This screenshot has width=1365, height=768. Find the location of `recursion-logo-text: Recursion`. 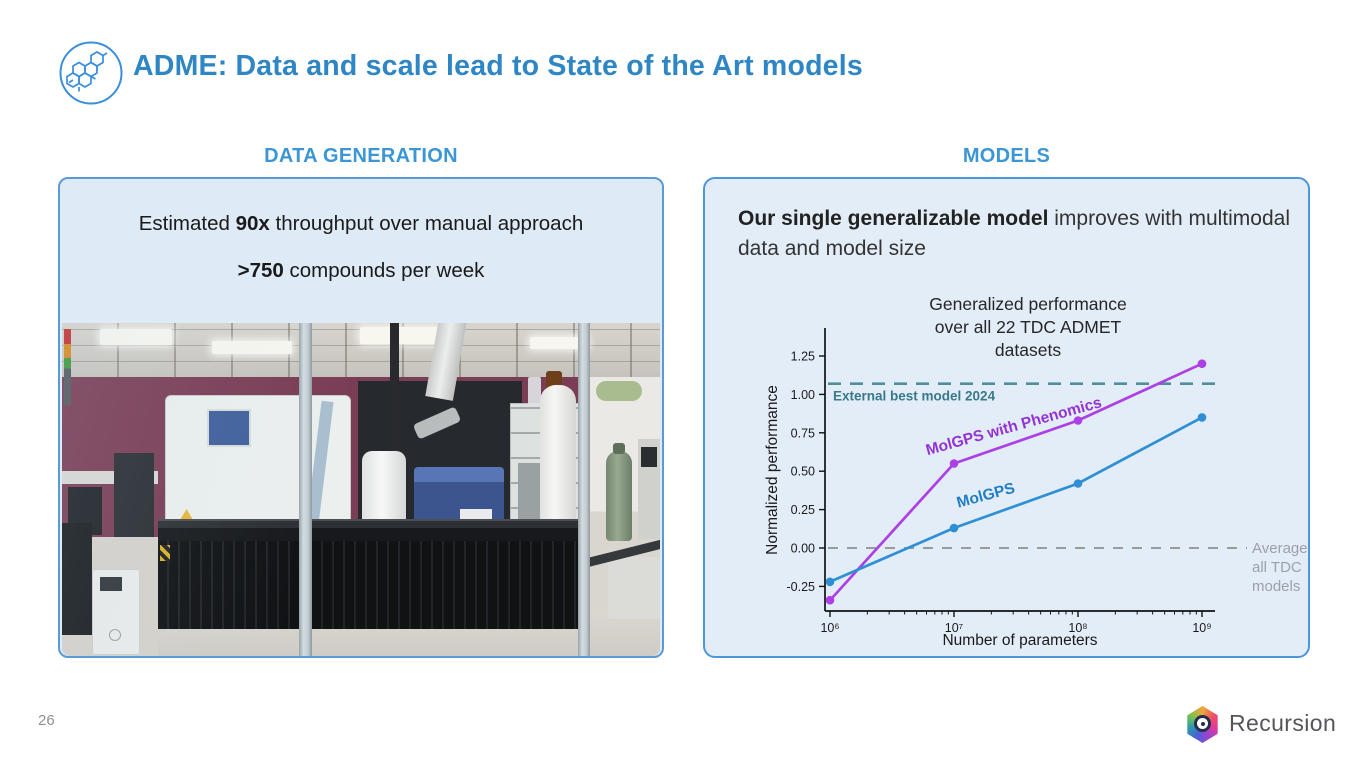

recursion-logo-text: Recursion is located at coordinates (1283, 723).